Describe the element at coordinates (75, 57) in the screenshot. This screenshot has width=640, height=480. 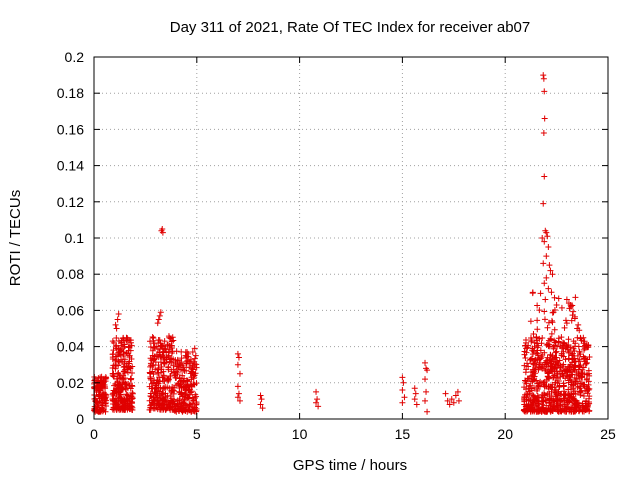
I see `y-tick-label: 0.2` at that location.